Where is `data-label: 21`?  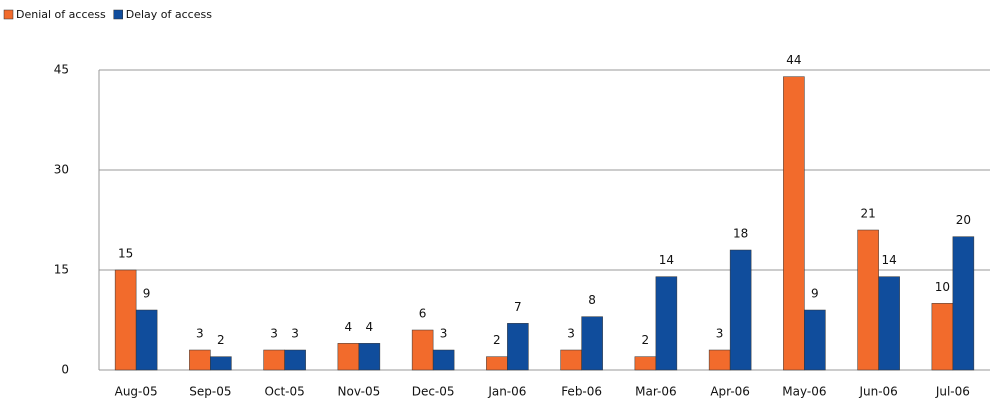
data-label: 21 is located at coordinates (867, 214).